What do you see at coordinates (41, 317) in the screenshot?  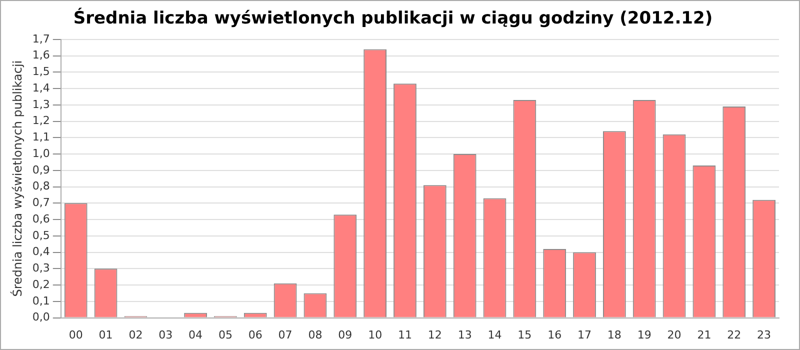 I see `y-tick-label: 0,0` at bounding box center [41, 317].